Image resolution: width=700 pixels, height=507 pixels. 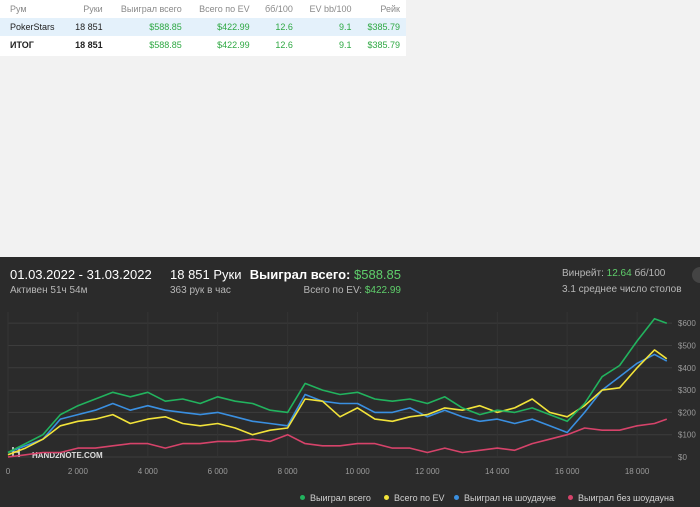 What do you see at coordinates (650, 273) in the screenshot?
I see `winrate-unit: бб/100` at bounding box center [650, 273].